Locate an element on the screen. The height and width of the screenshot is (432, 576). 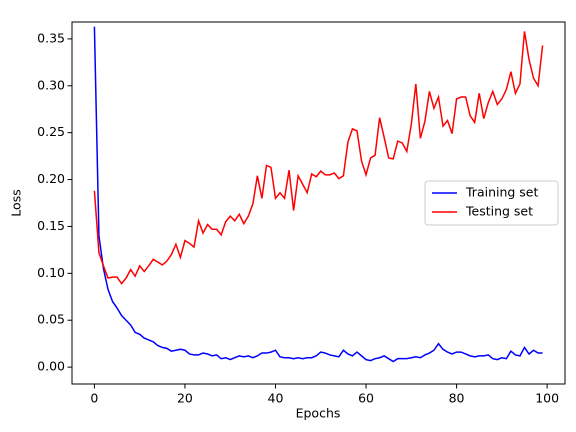
x-axis-label: Epochs is located at coordinates (318, 413).